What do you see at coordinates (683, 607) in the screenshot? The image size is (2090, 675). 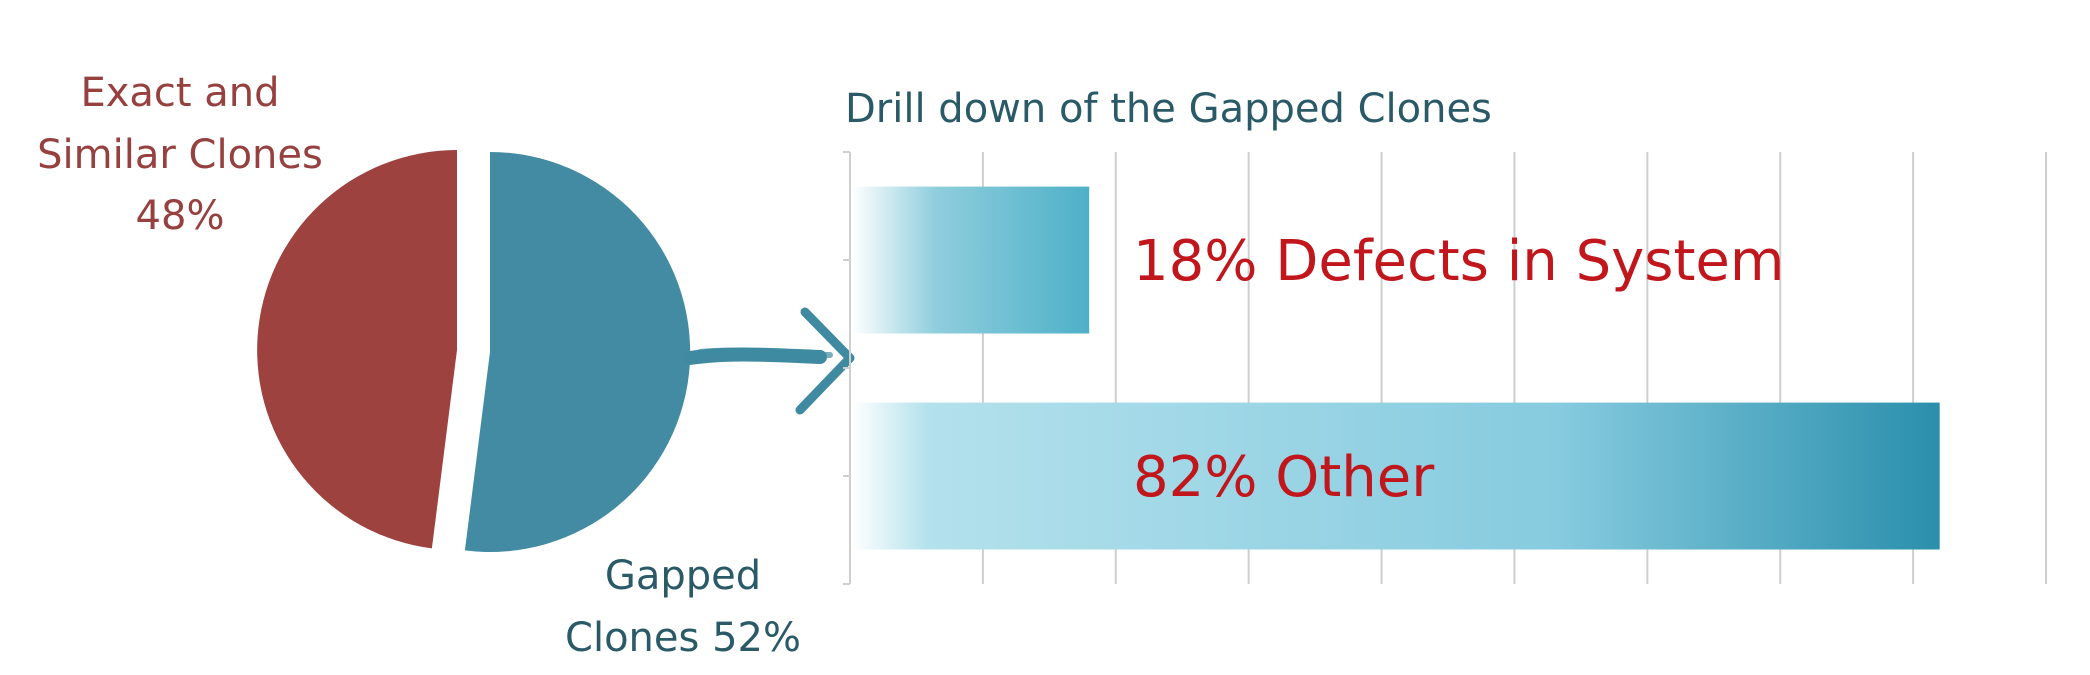 I see `pie-label-gapped: Gapped Clones 52%` at bounding box center [683, 607].